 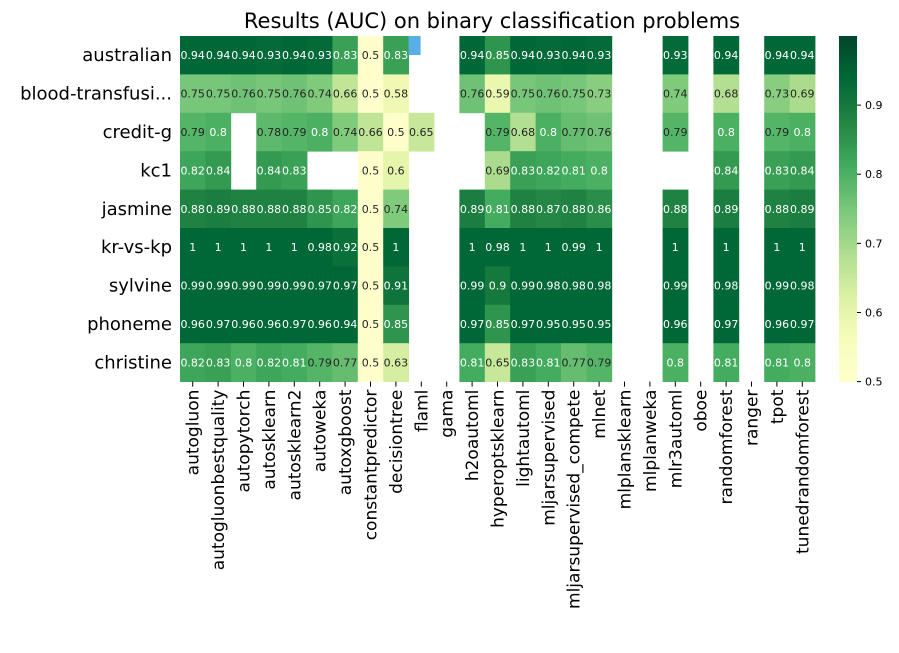 I want to click on cell-value-label: 0.96, so click(x=777, y=324).